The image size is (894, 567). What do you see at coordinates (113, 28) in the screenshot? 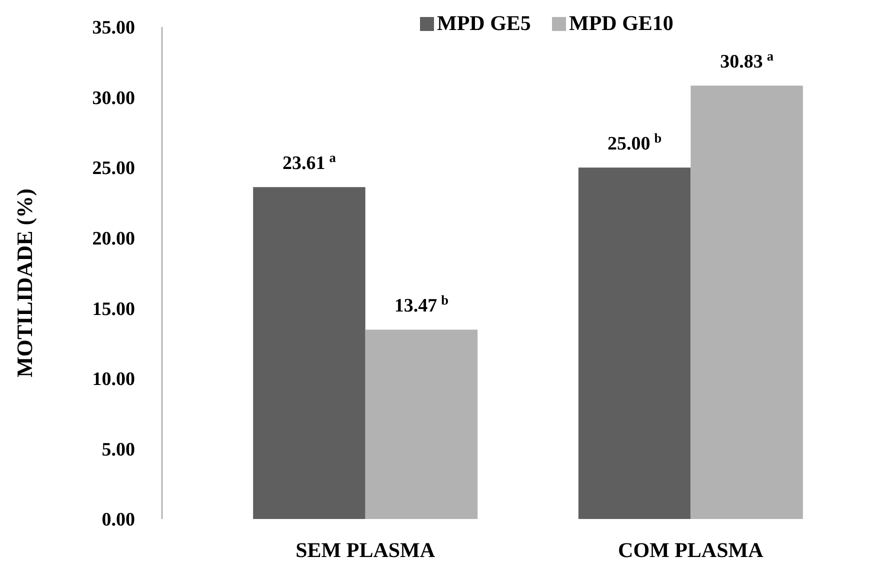
I see `y-tick-label: 35.00` at bounding box center [113, 28].